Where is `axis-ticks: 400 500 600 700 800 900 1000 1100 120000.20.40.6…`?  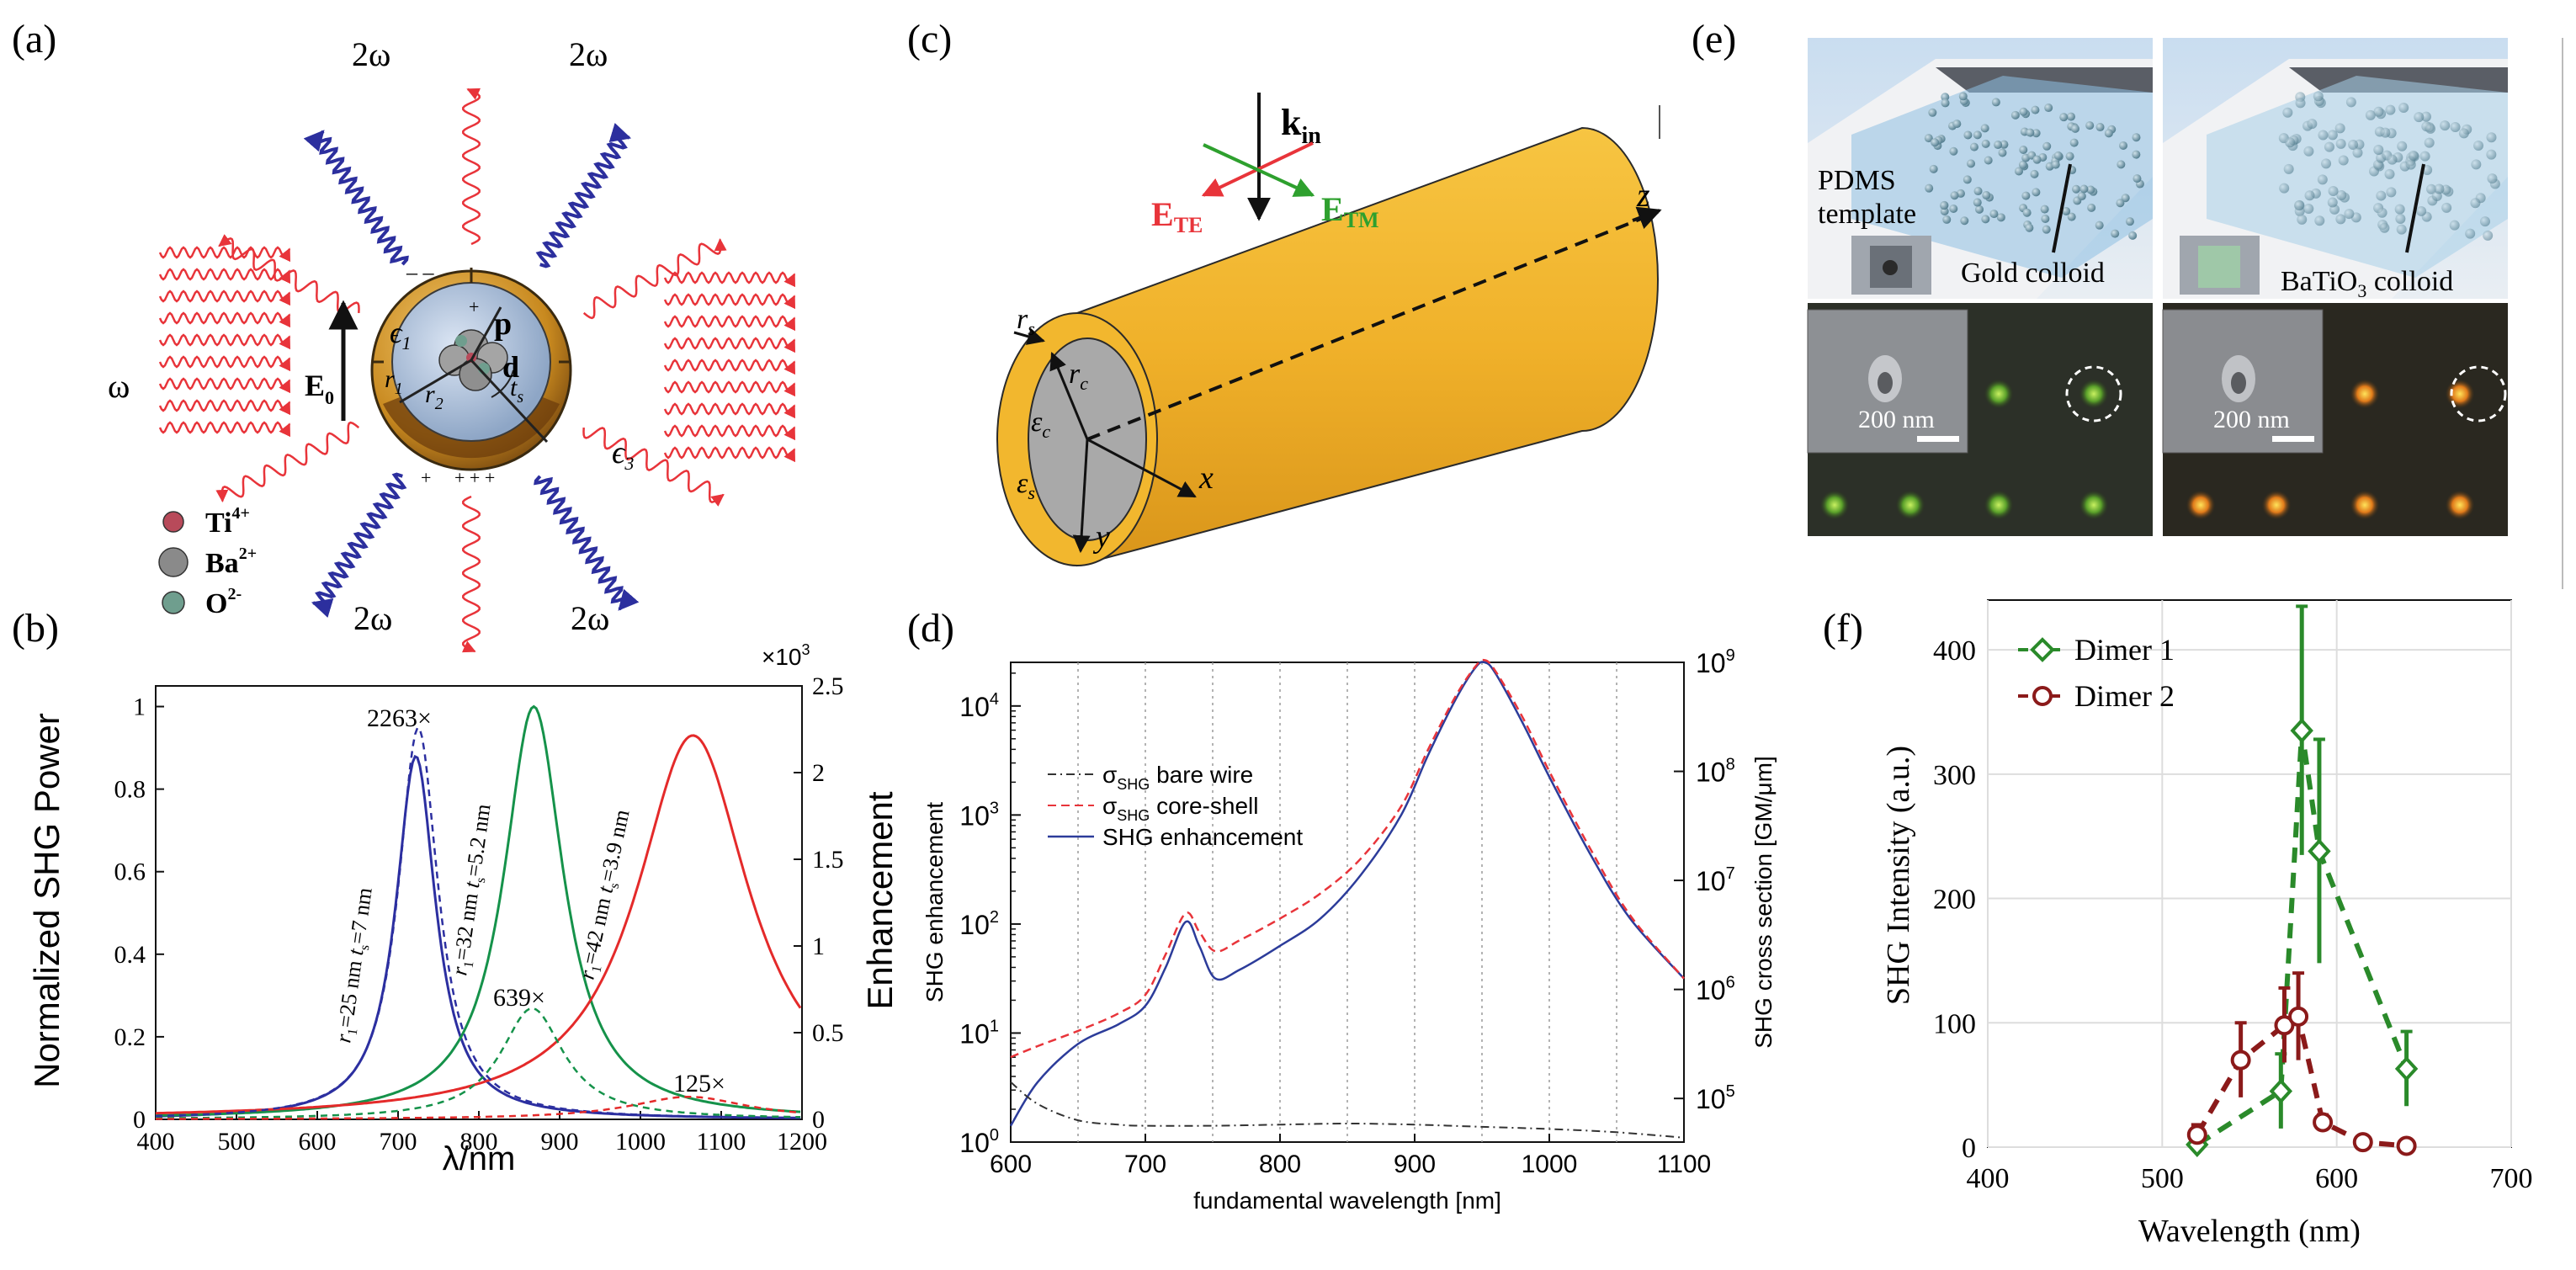 axis-ticks: 400 500 600 700 800 900 1000 1100 120000.20.40.6… is located at coordinates (479, 914).